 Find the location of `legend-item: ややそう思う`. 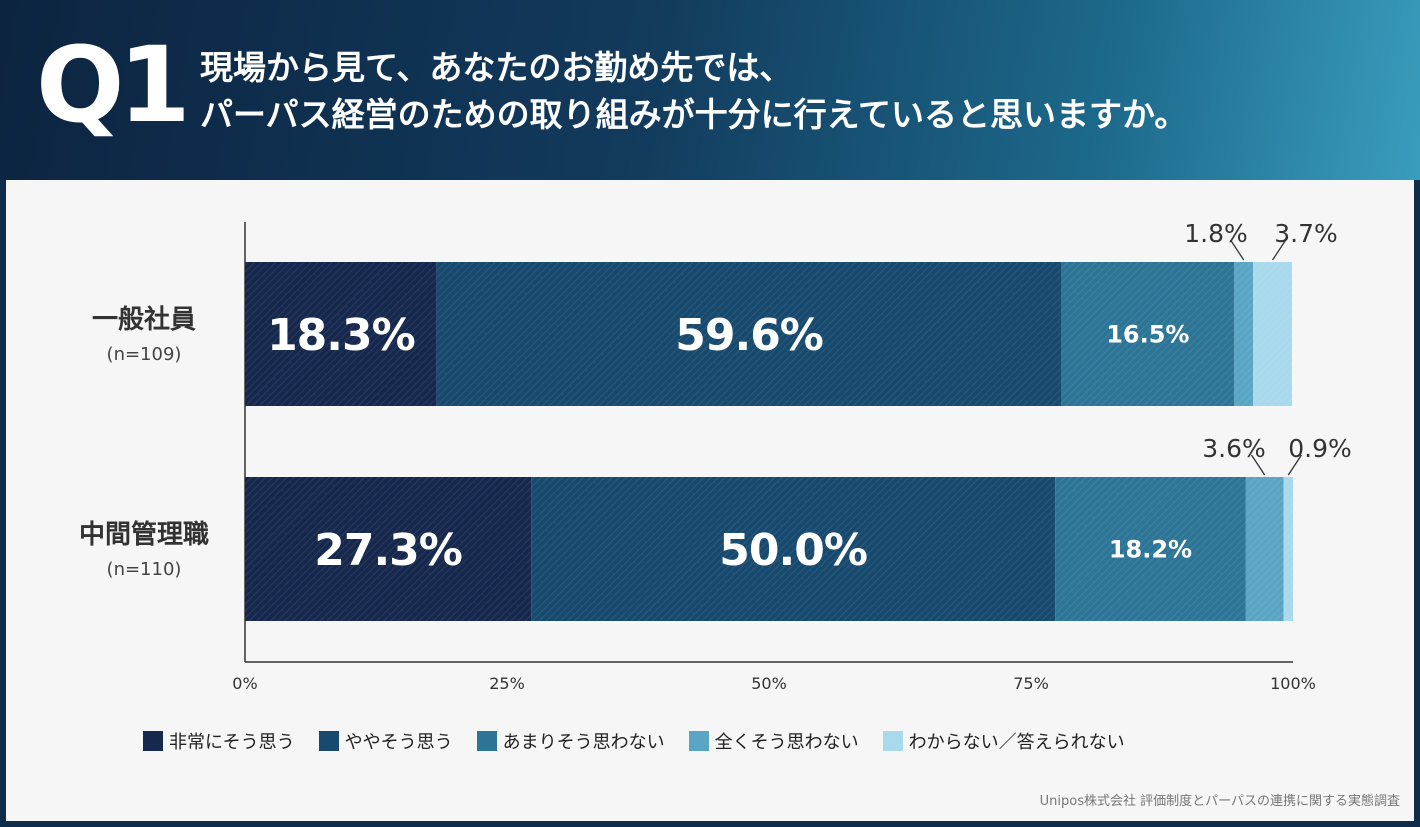

legend-item: ややそう思う is located at coordinates (385, 741).